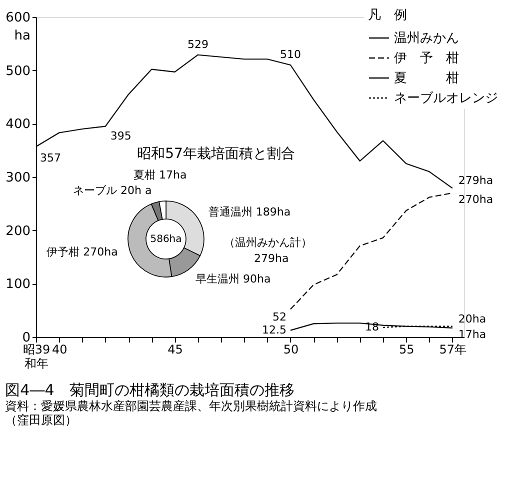 Image resolution: width=524 pixels, height=480 pixels. I want to click on y-axis-title: ha, so click(22, 36).